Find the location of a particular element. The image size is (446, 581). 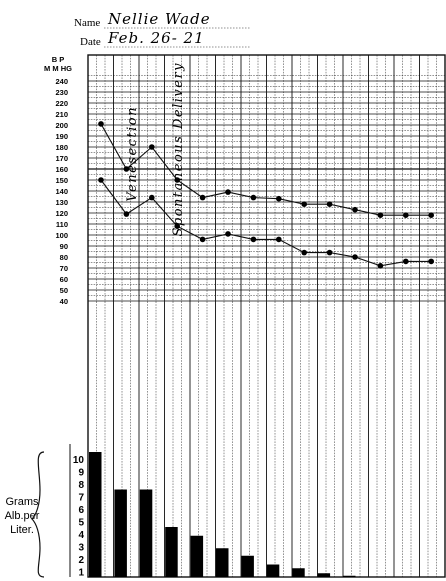

albumin-tick-label: 10 is located at coordinates (79, 460).